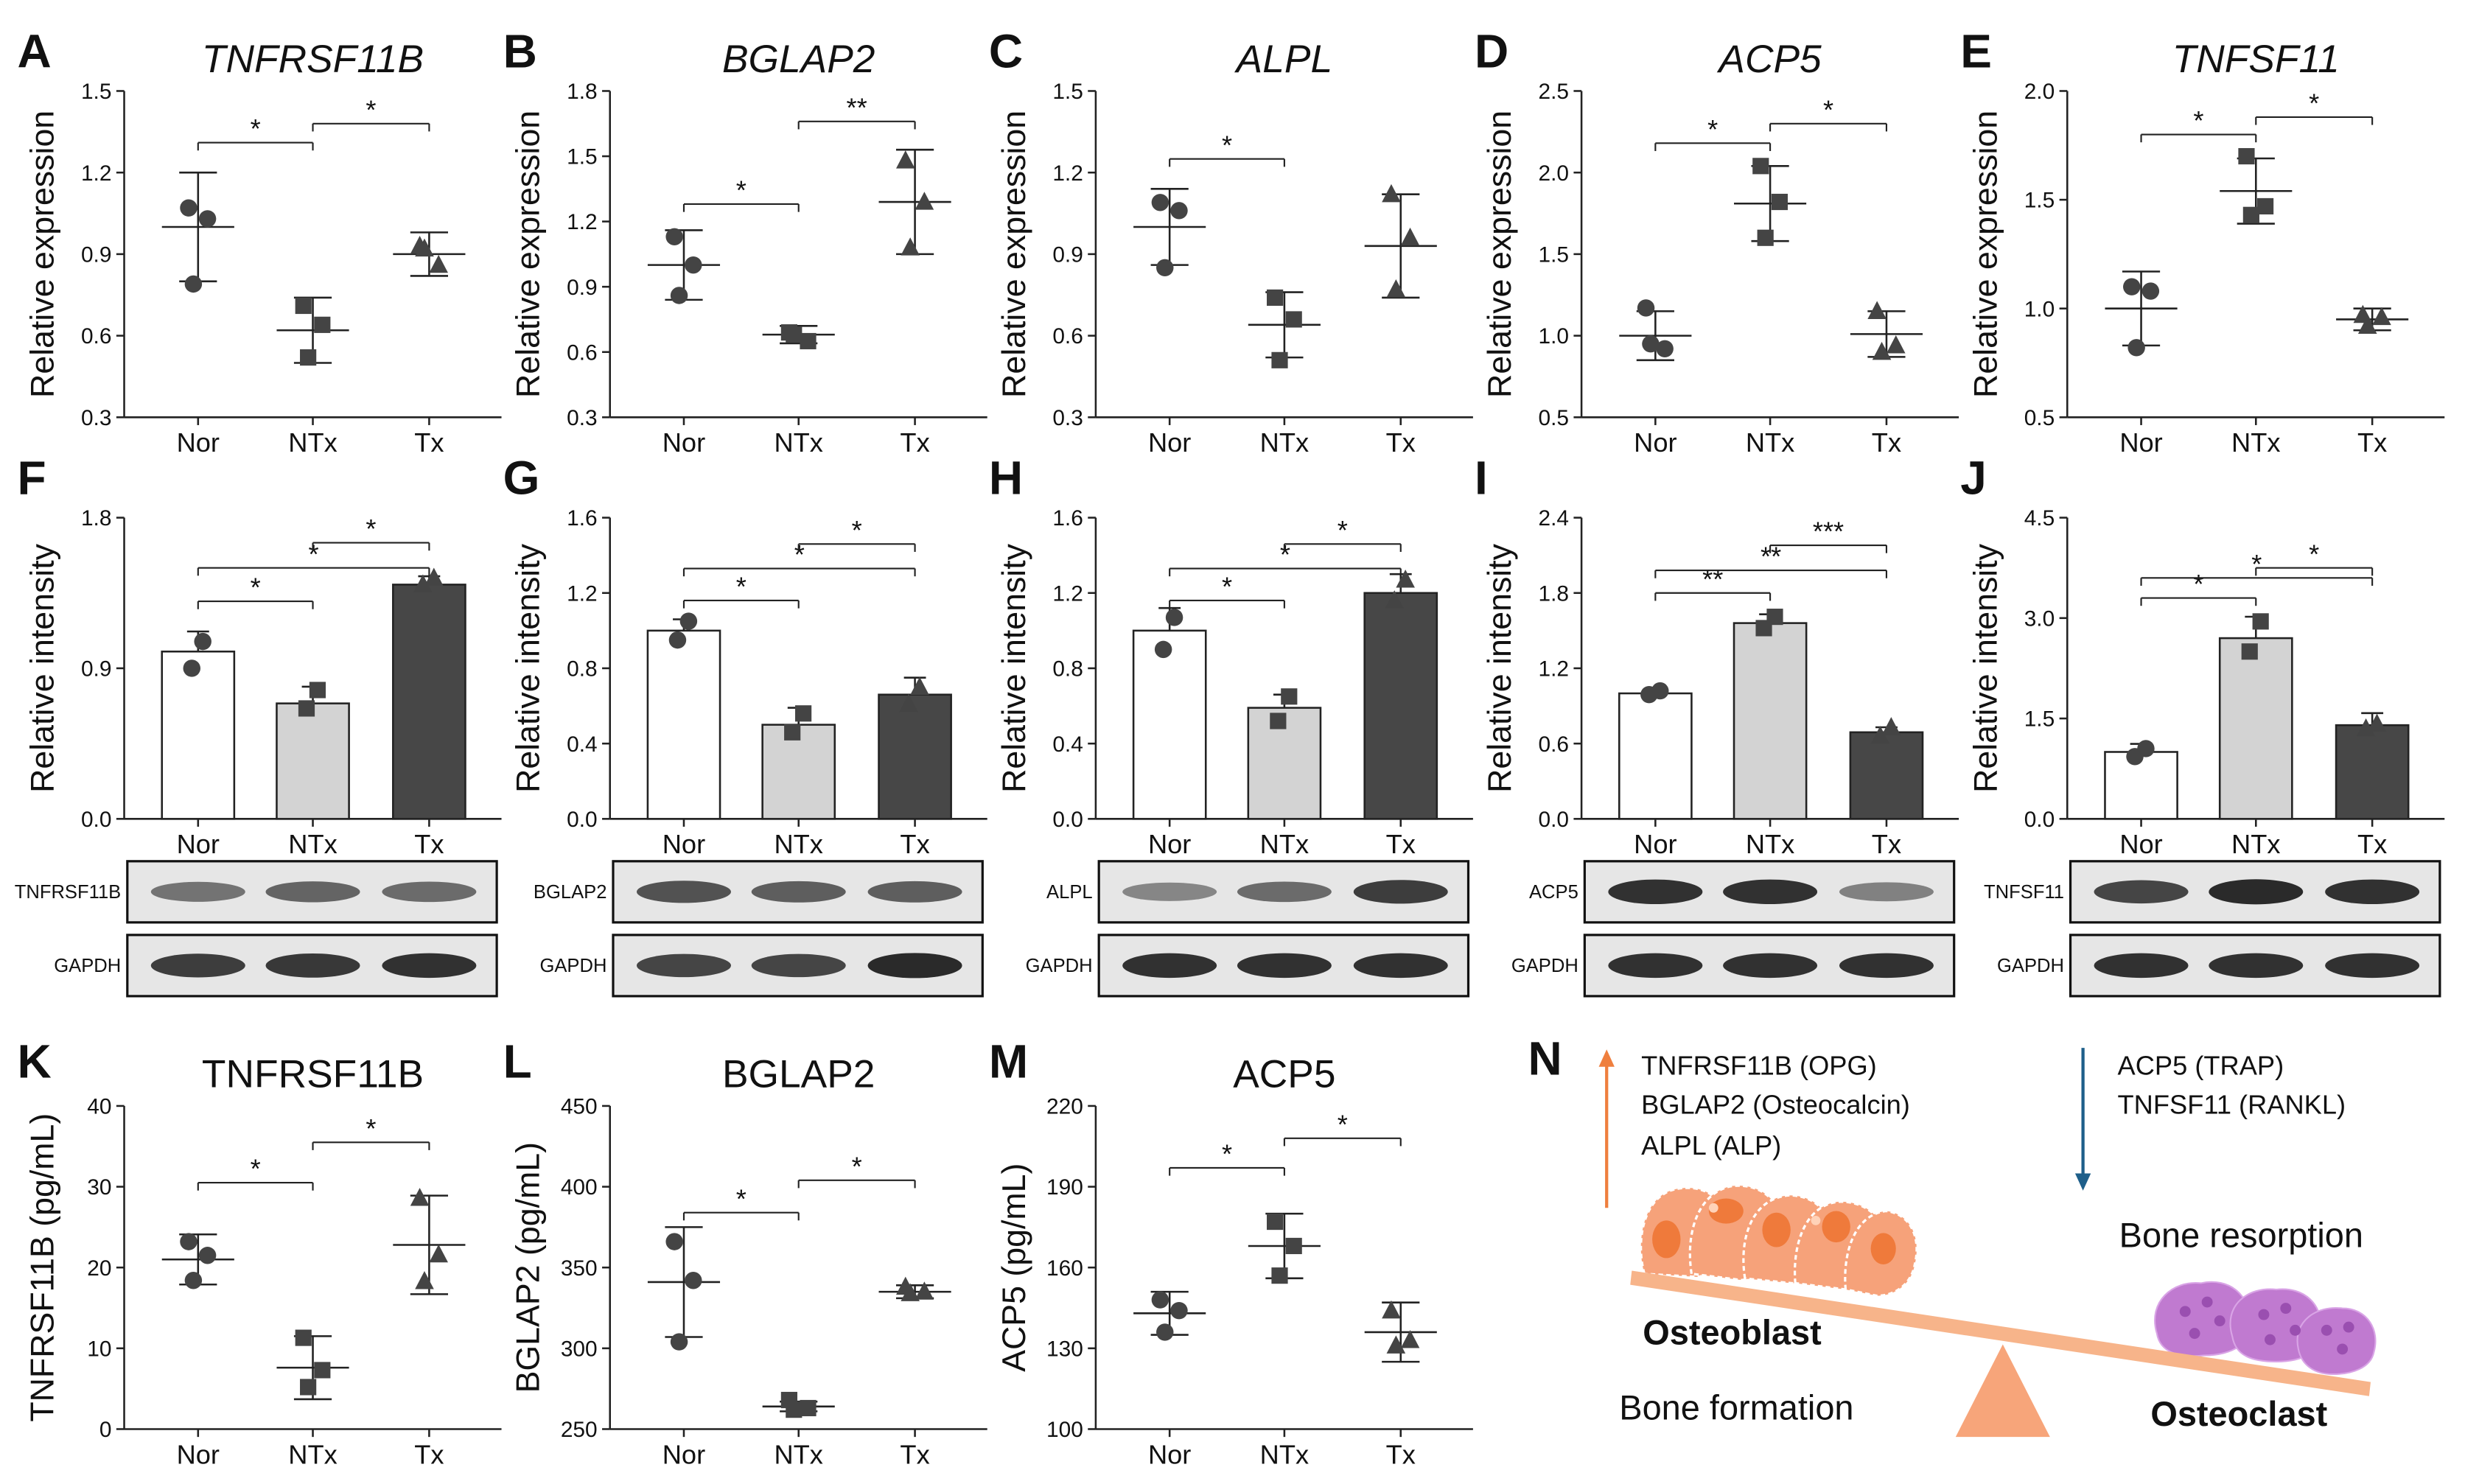 This screenshot has width=2465, height=1484. What do you see at coordinates (1491, 52) in the screenshot?
I see `panel-label-d: D` at bounding box center [1491, 52].